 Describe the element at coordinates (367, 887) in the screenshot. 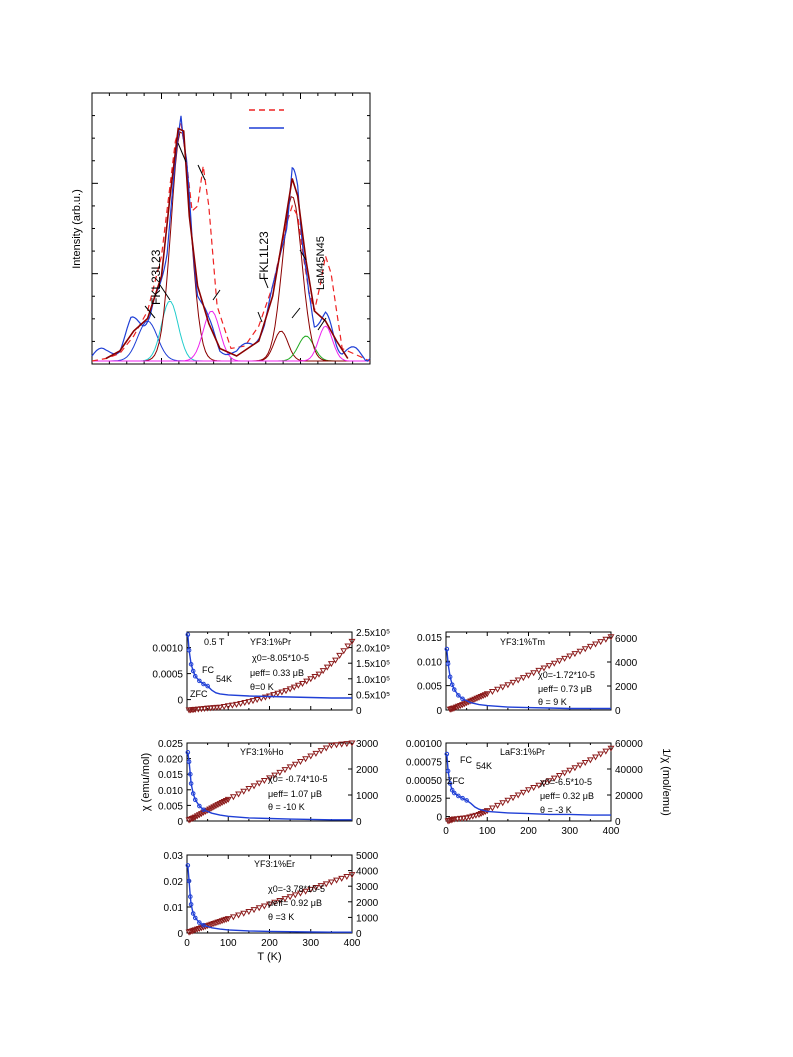

I see `y-tick-label-right: 3000` at that location.